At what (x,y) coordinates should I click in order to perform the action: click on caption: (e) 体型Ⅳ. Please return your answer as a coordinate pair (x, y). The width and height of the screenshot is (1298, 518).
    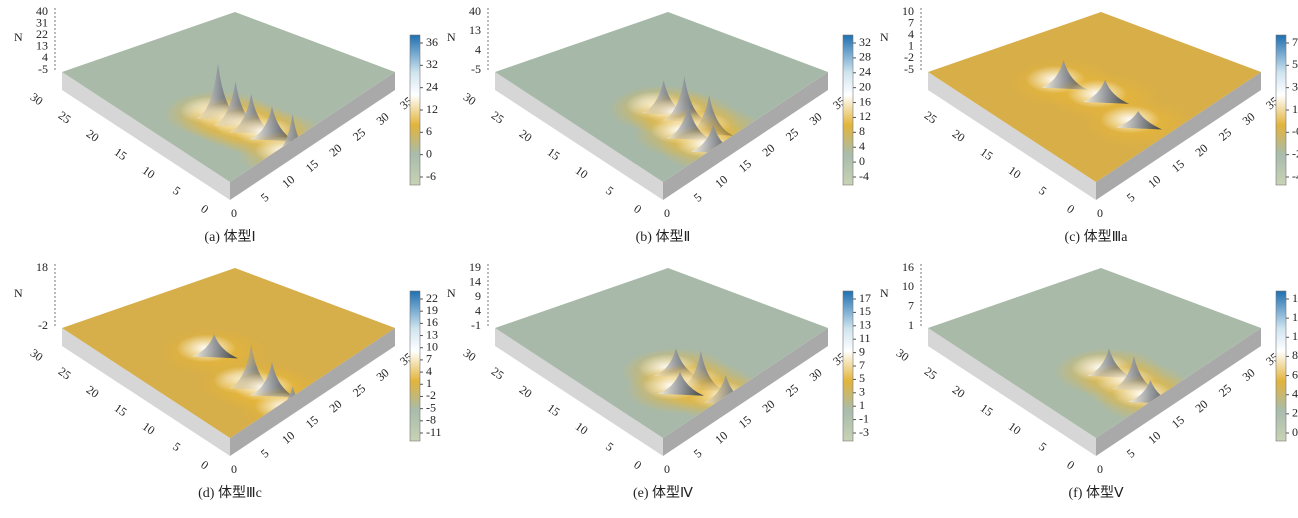
    Looking at the image, I should click on (663, 493).